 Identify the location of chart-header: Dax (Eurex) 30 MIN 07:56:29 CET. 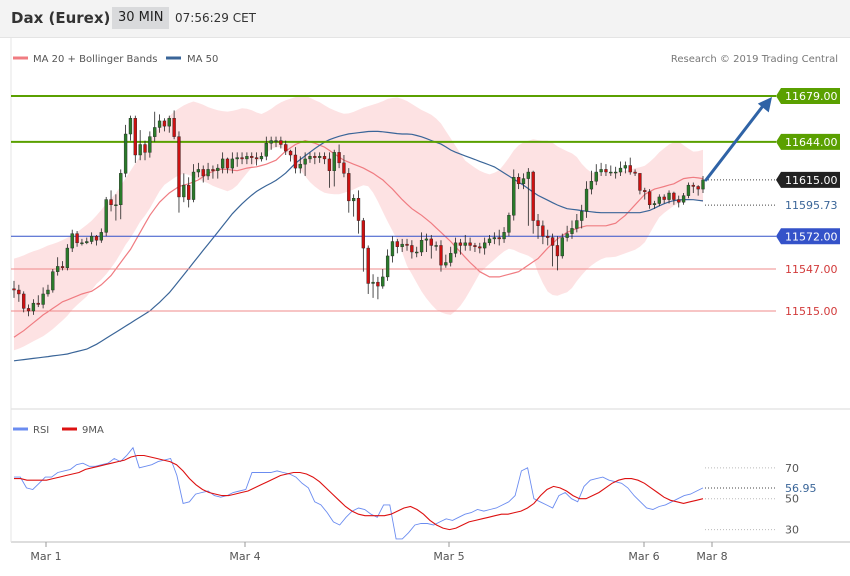
(425, 19).